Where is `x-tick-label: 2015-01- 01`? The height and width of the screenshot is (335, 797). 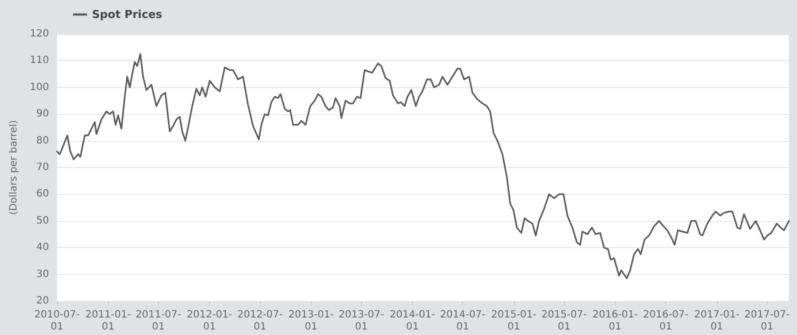
x-tick-label: 2015-01- 01 is located at coordinates (514, 321).